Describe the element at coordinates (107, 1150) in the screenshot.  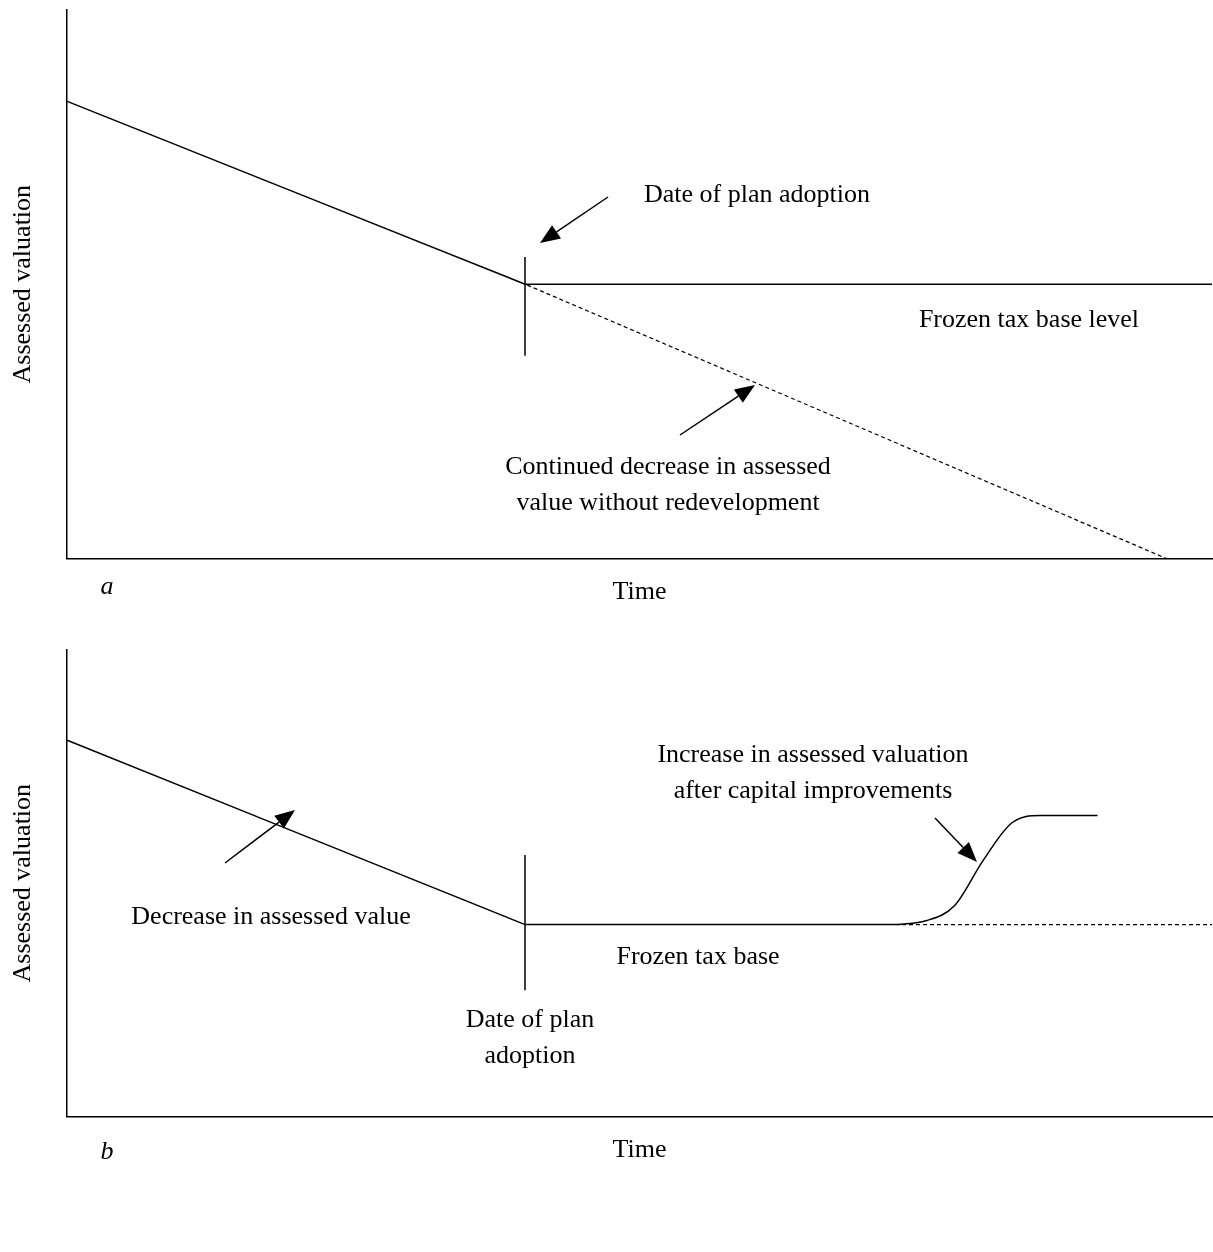
I see `text: b` at that location.